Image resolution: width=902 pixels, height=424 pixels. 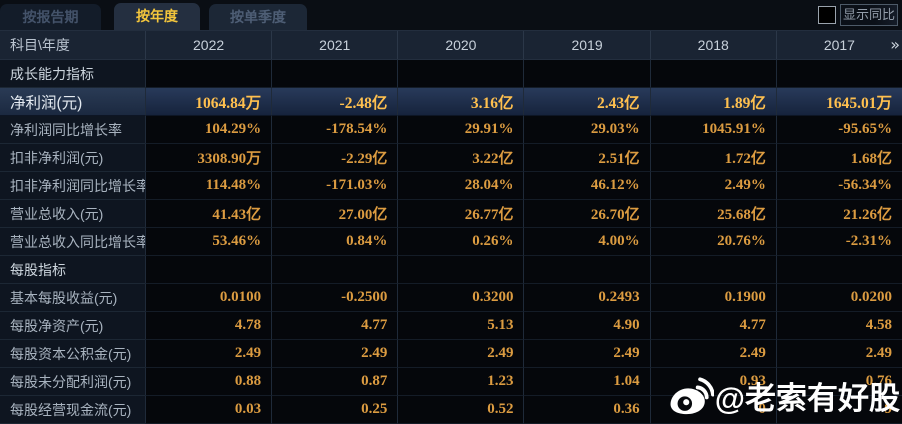 I want to click on double-chevron-right-icon: », so click(x=895, y=44).